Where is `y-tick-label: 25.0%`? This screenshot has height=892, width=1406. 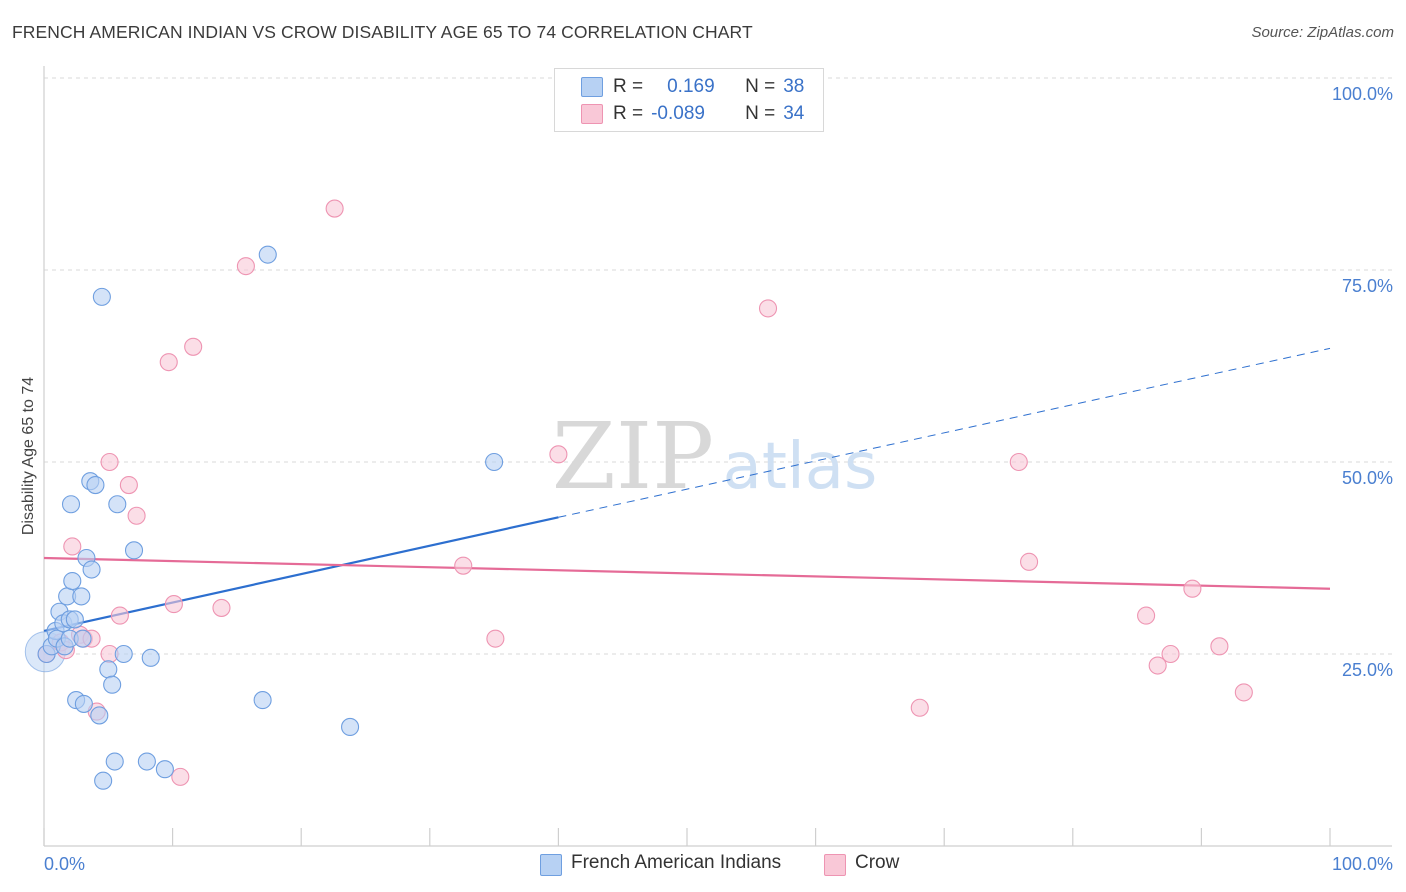 y-tick-label: 25.0% is located at coordinates (1367, 670).